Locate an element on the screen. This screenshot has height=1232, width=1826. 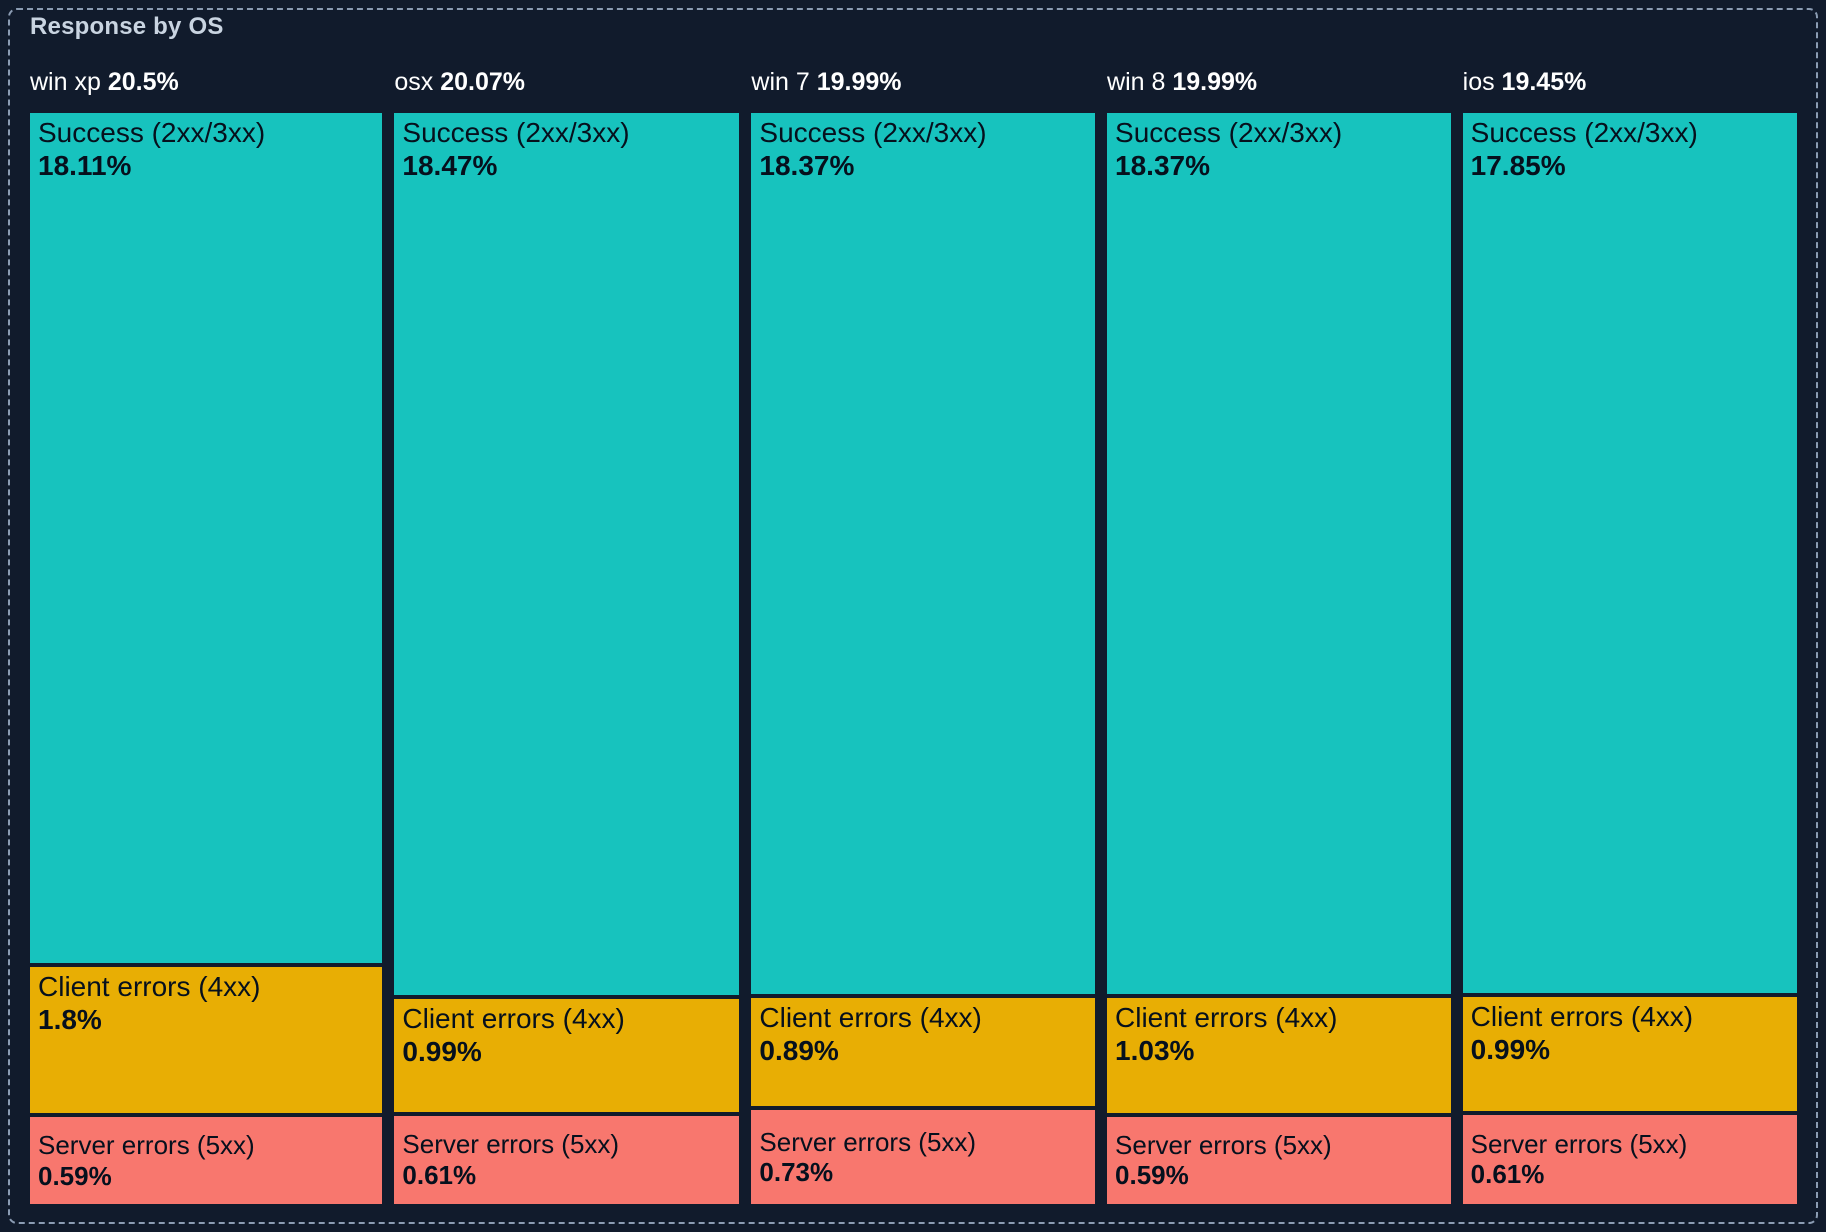
segment-server-errors: Server errors (5xx) 0.73% is located at coordinates (923, 1157).